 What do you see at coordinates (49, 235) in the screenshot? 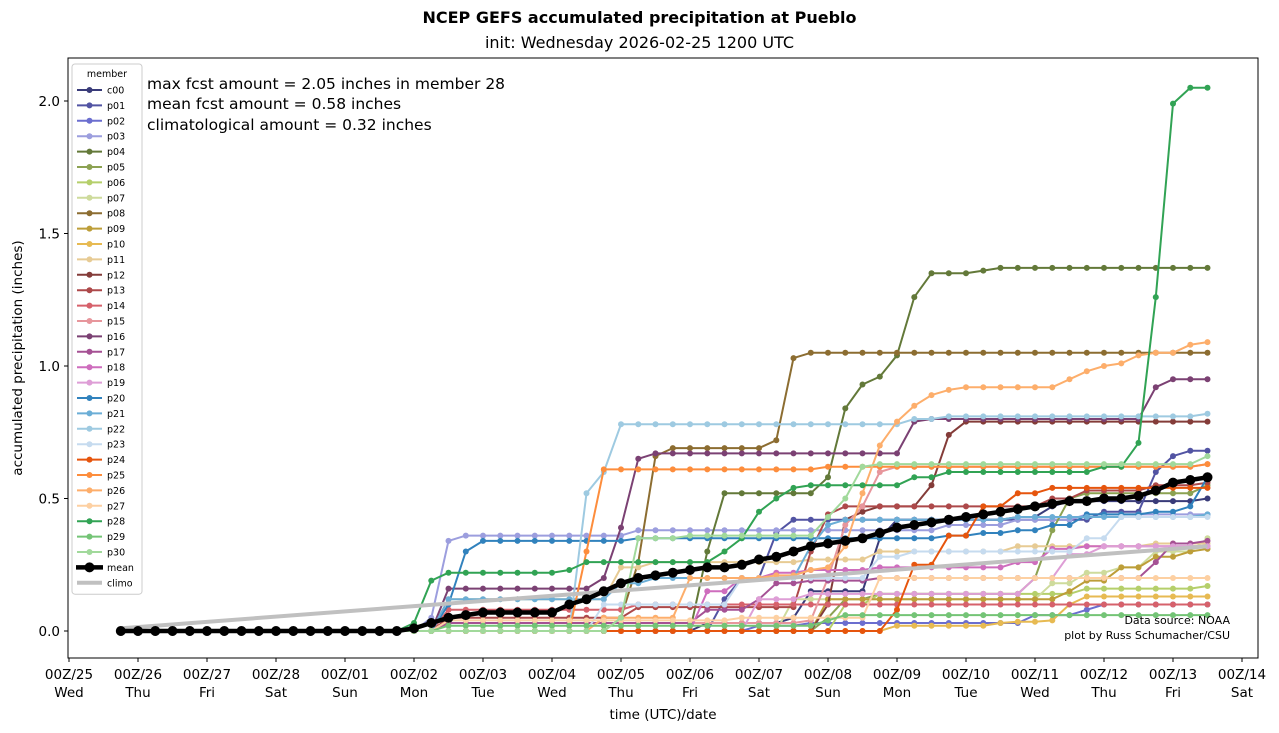
I see `y-tick-label: 1.5` at bounding box center [49, 235].